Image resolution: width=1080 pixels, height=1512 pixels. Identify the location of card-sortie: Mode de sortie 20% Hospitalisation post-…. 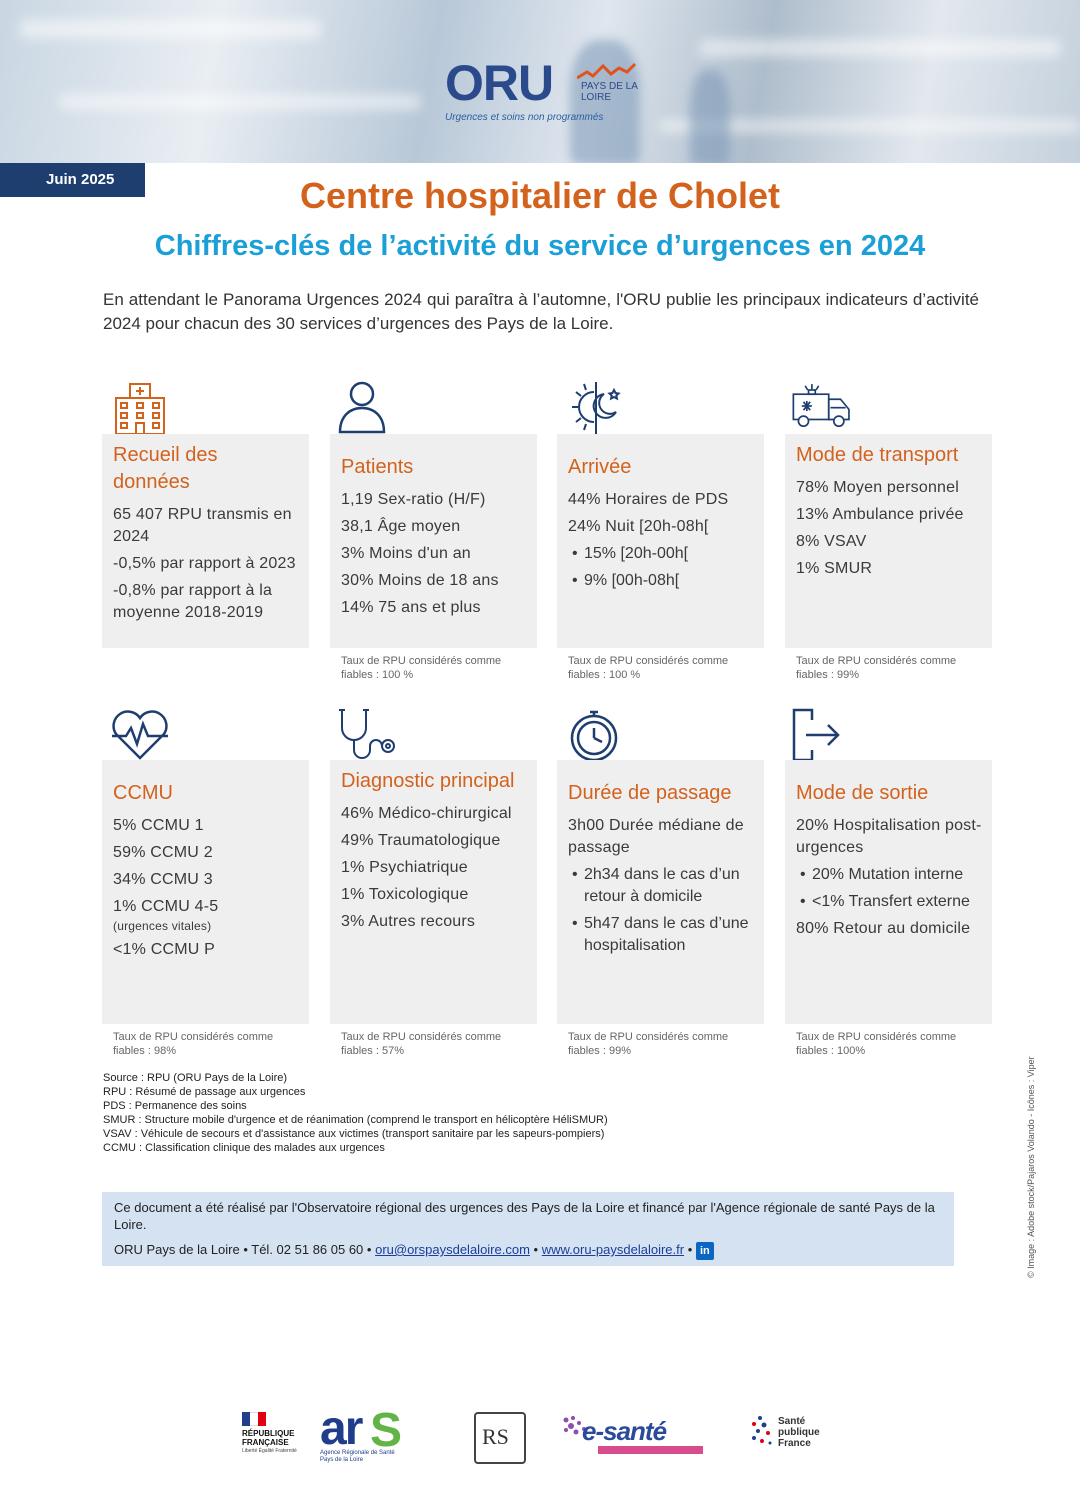
(888, 892).